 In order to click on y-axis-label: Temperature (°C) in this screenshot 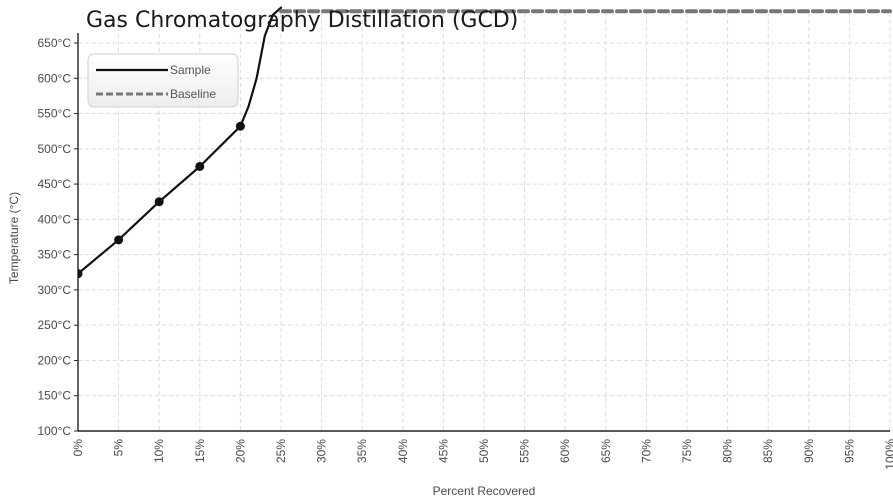, I will do `click(14, 238)`.